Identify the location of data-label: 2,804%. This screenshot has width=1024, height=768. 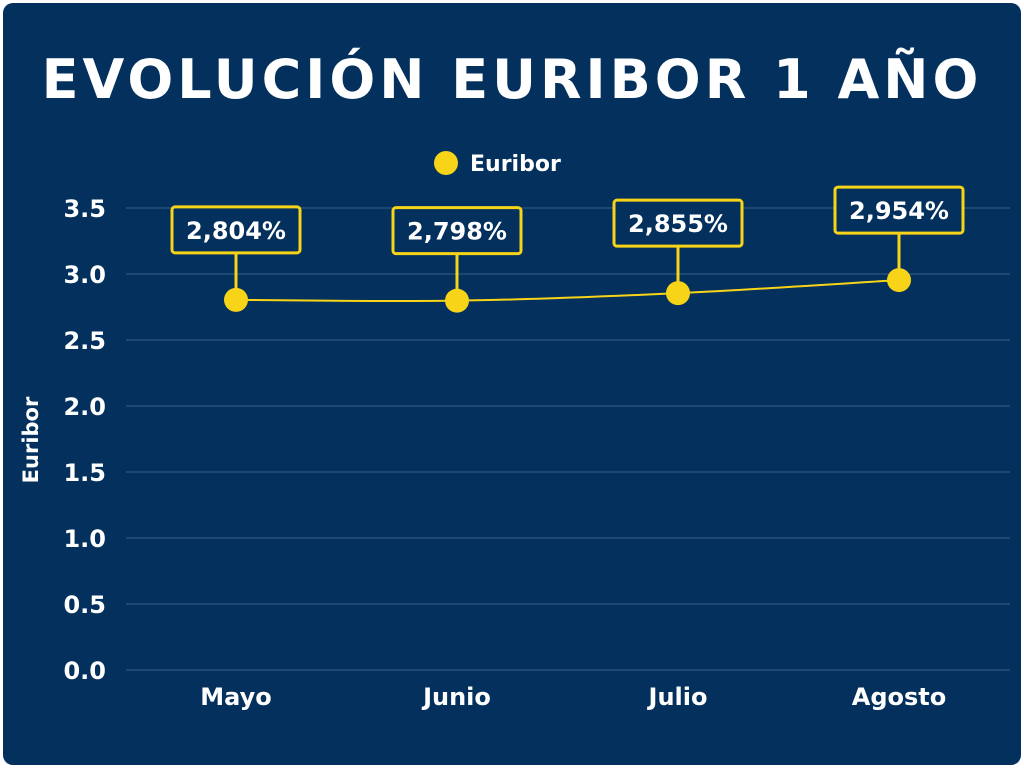
(236, 231).